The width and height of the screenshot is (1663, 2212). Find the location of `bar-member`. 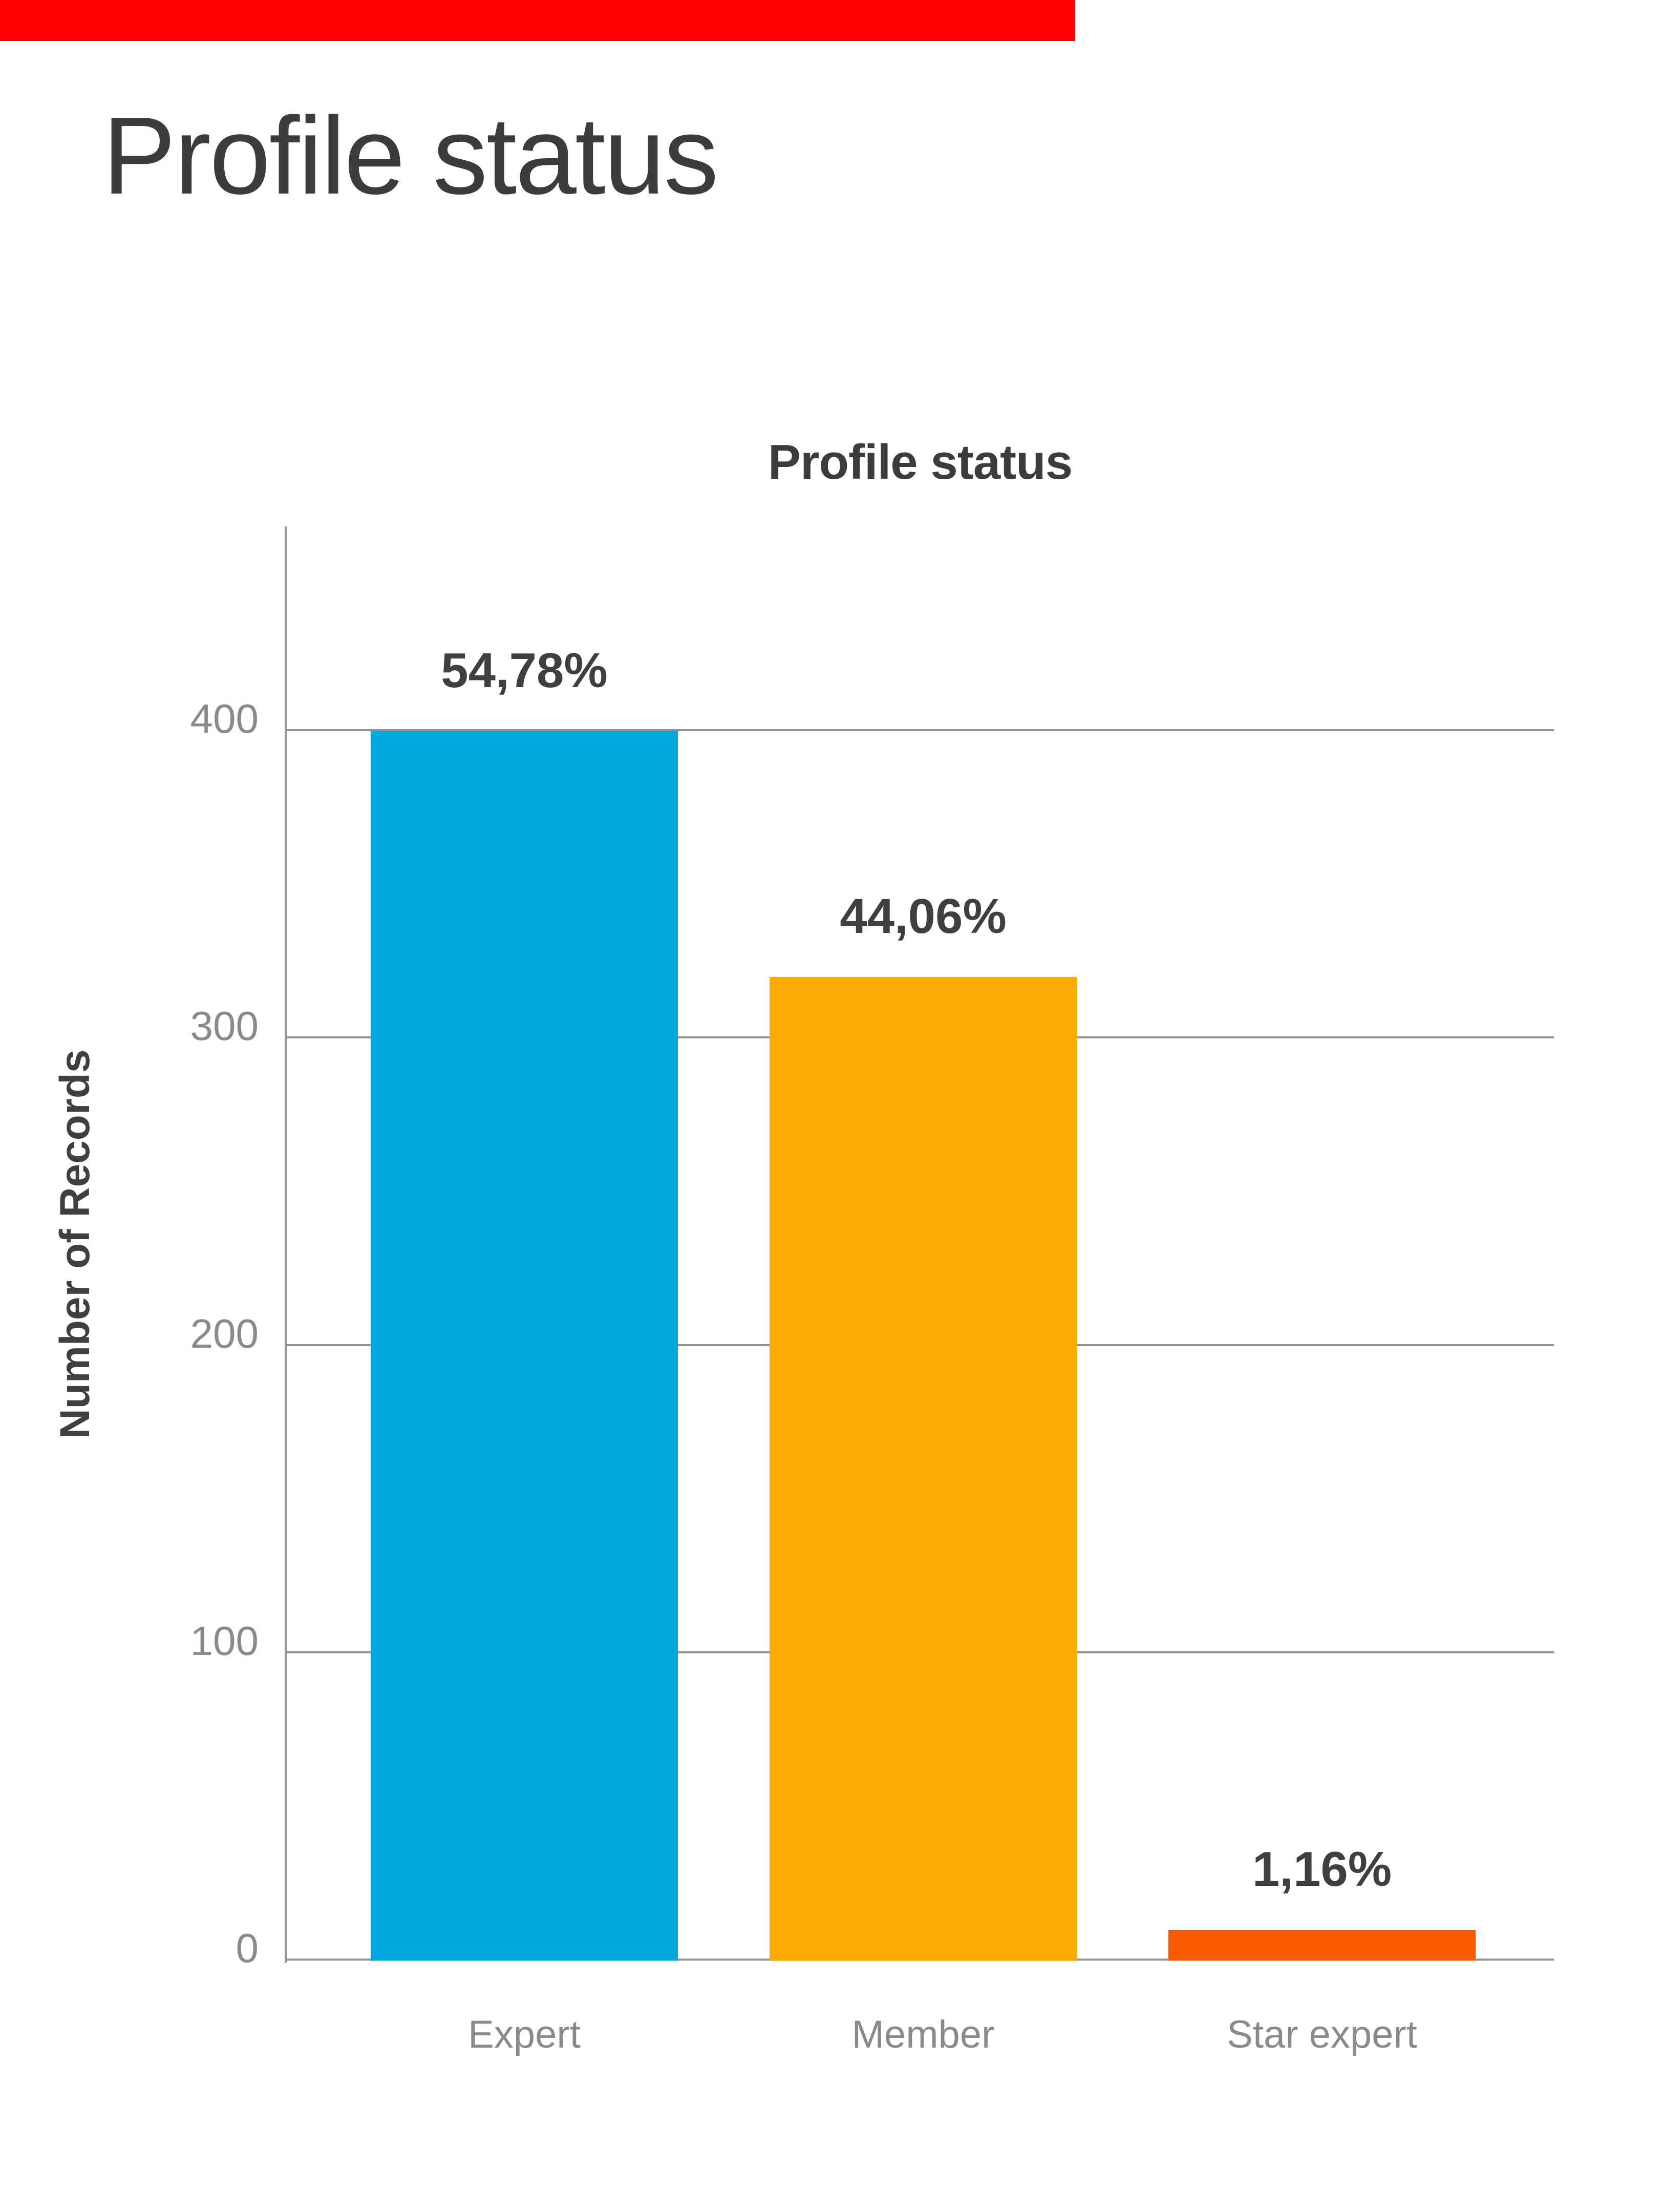

bar-member is located at coordinates (923, 1469).